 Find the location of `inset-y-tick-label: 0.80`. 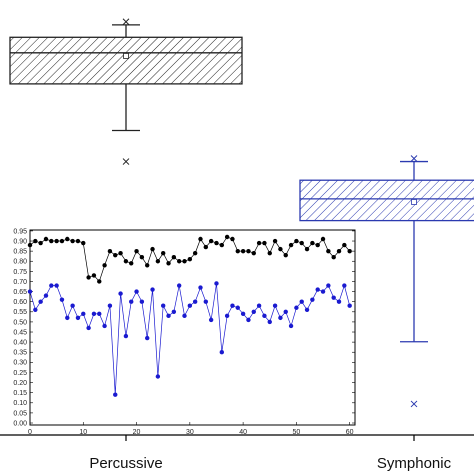

inset-y-tick-label: 0.80 is located at coordinates (20, 262).